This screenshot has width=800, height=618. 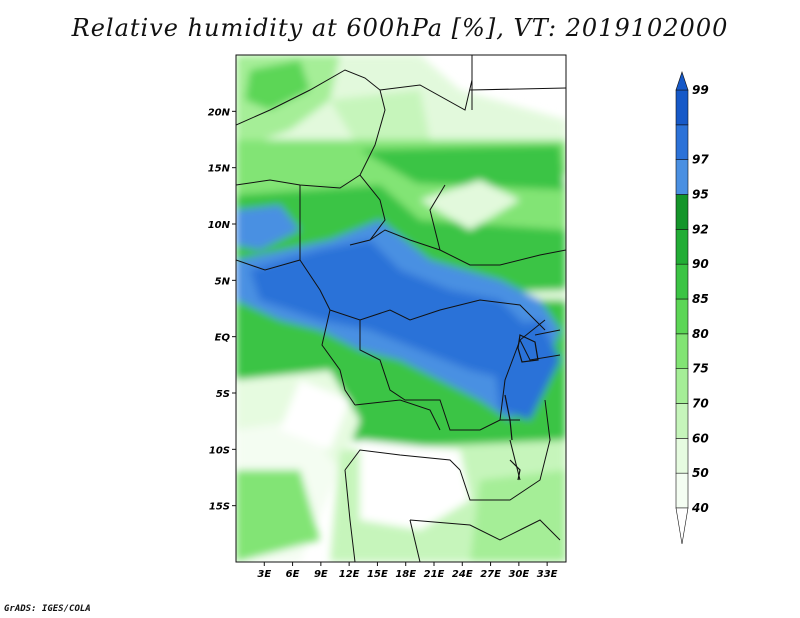 What do you see at coordinates (321, 574) in the screenshot?
I see `lon-label: 9E` at bounding box center [321, 574].